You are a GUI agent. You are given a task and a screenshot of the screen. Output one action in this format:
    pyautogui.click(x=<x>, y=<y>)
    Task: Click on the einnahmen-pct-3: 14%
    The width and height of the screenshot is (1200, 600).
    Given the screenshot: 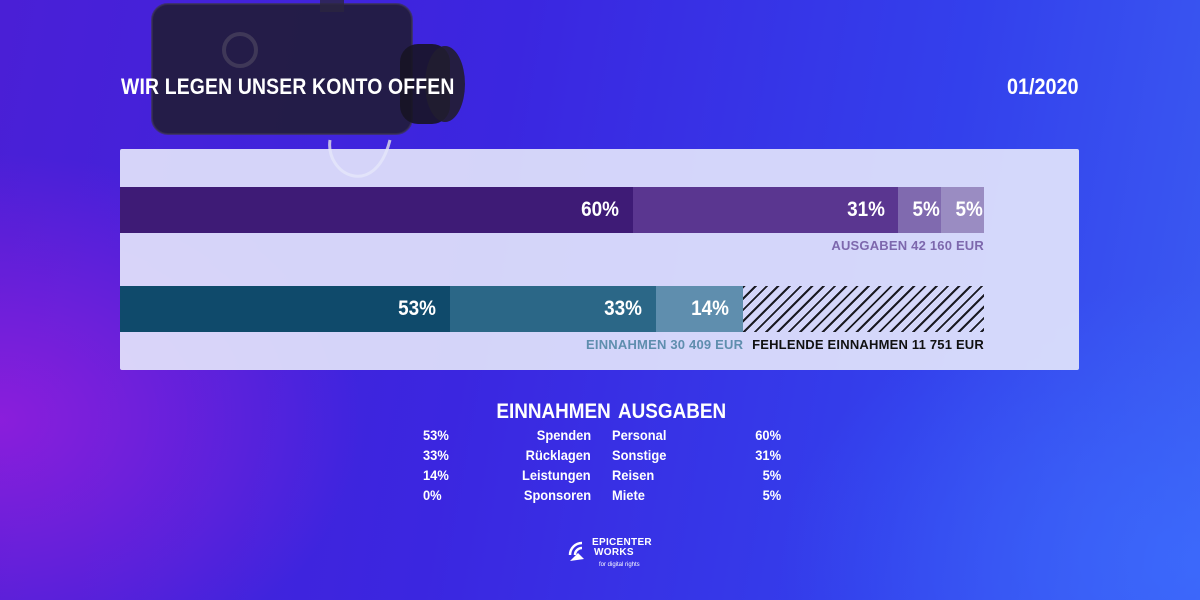 What is the action you would take?
    pyautogui.click(x=436, y=475)
    